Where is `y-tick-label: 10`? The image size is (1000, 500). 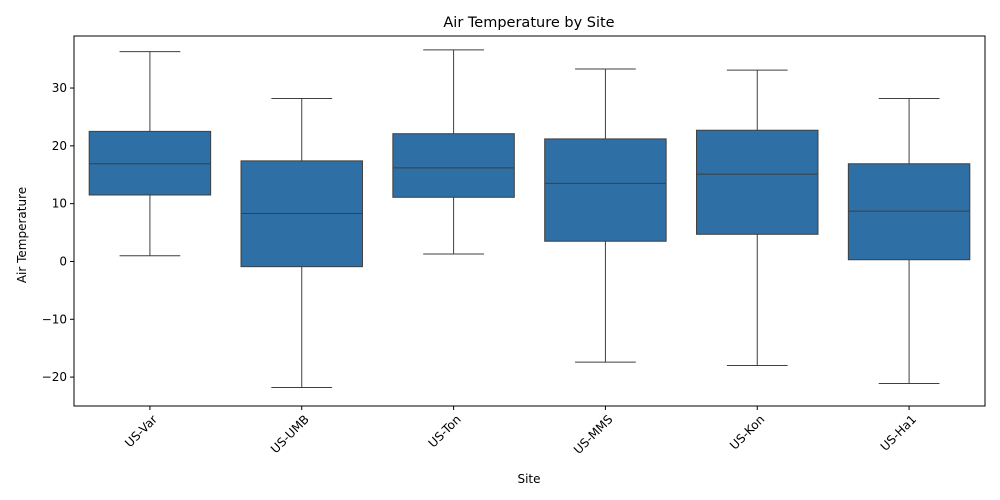
y-tick-label: 10 is located at coordinates (59, 204).